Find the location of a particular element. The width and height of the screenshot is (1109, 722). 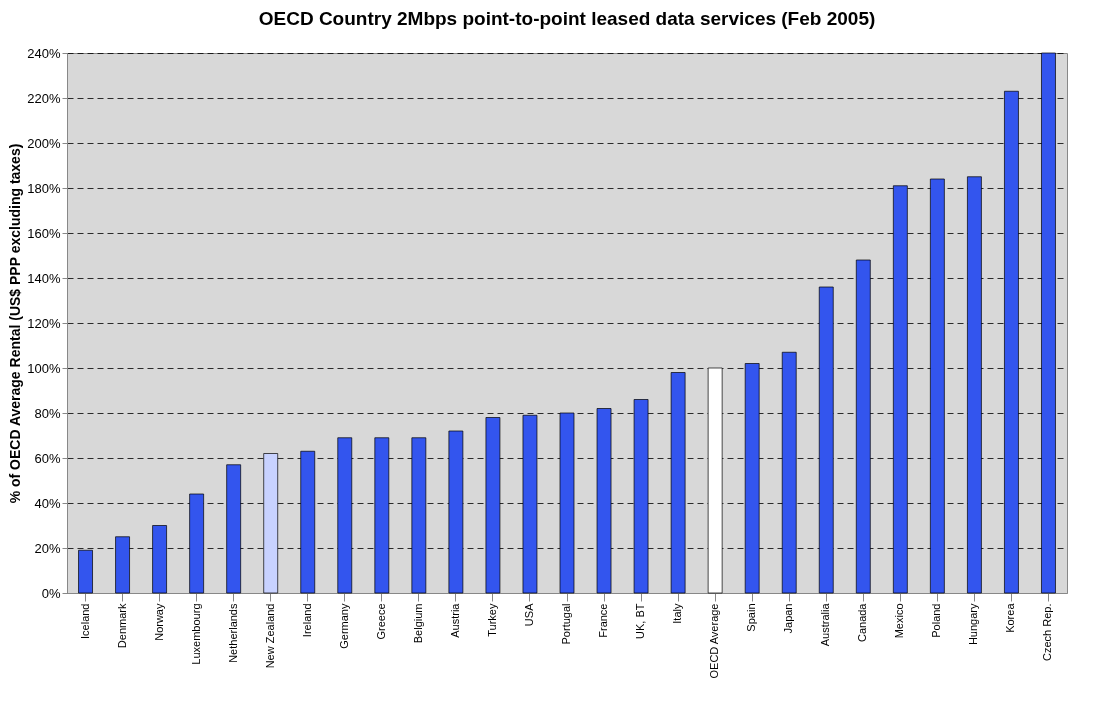

x-tick-label: Austria is located at coordinates (454, 620).